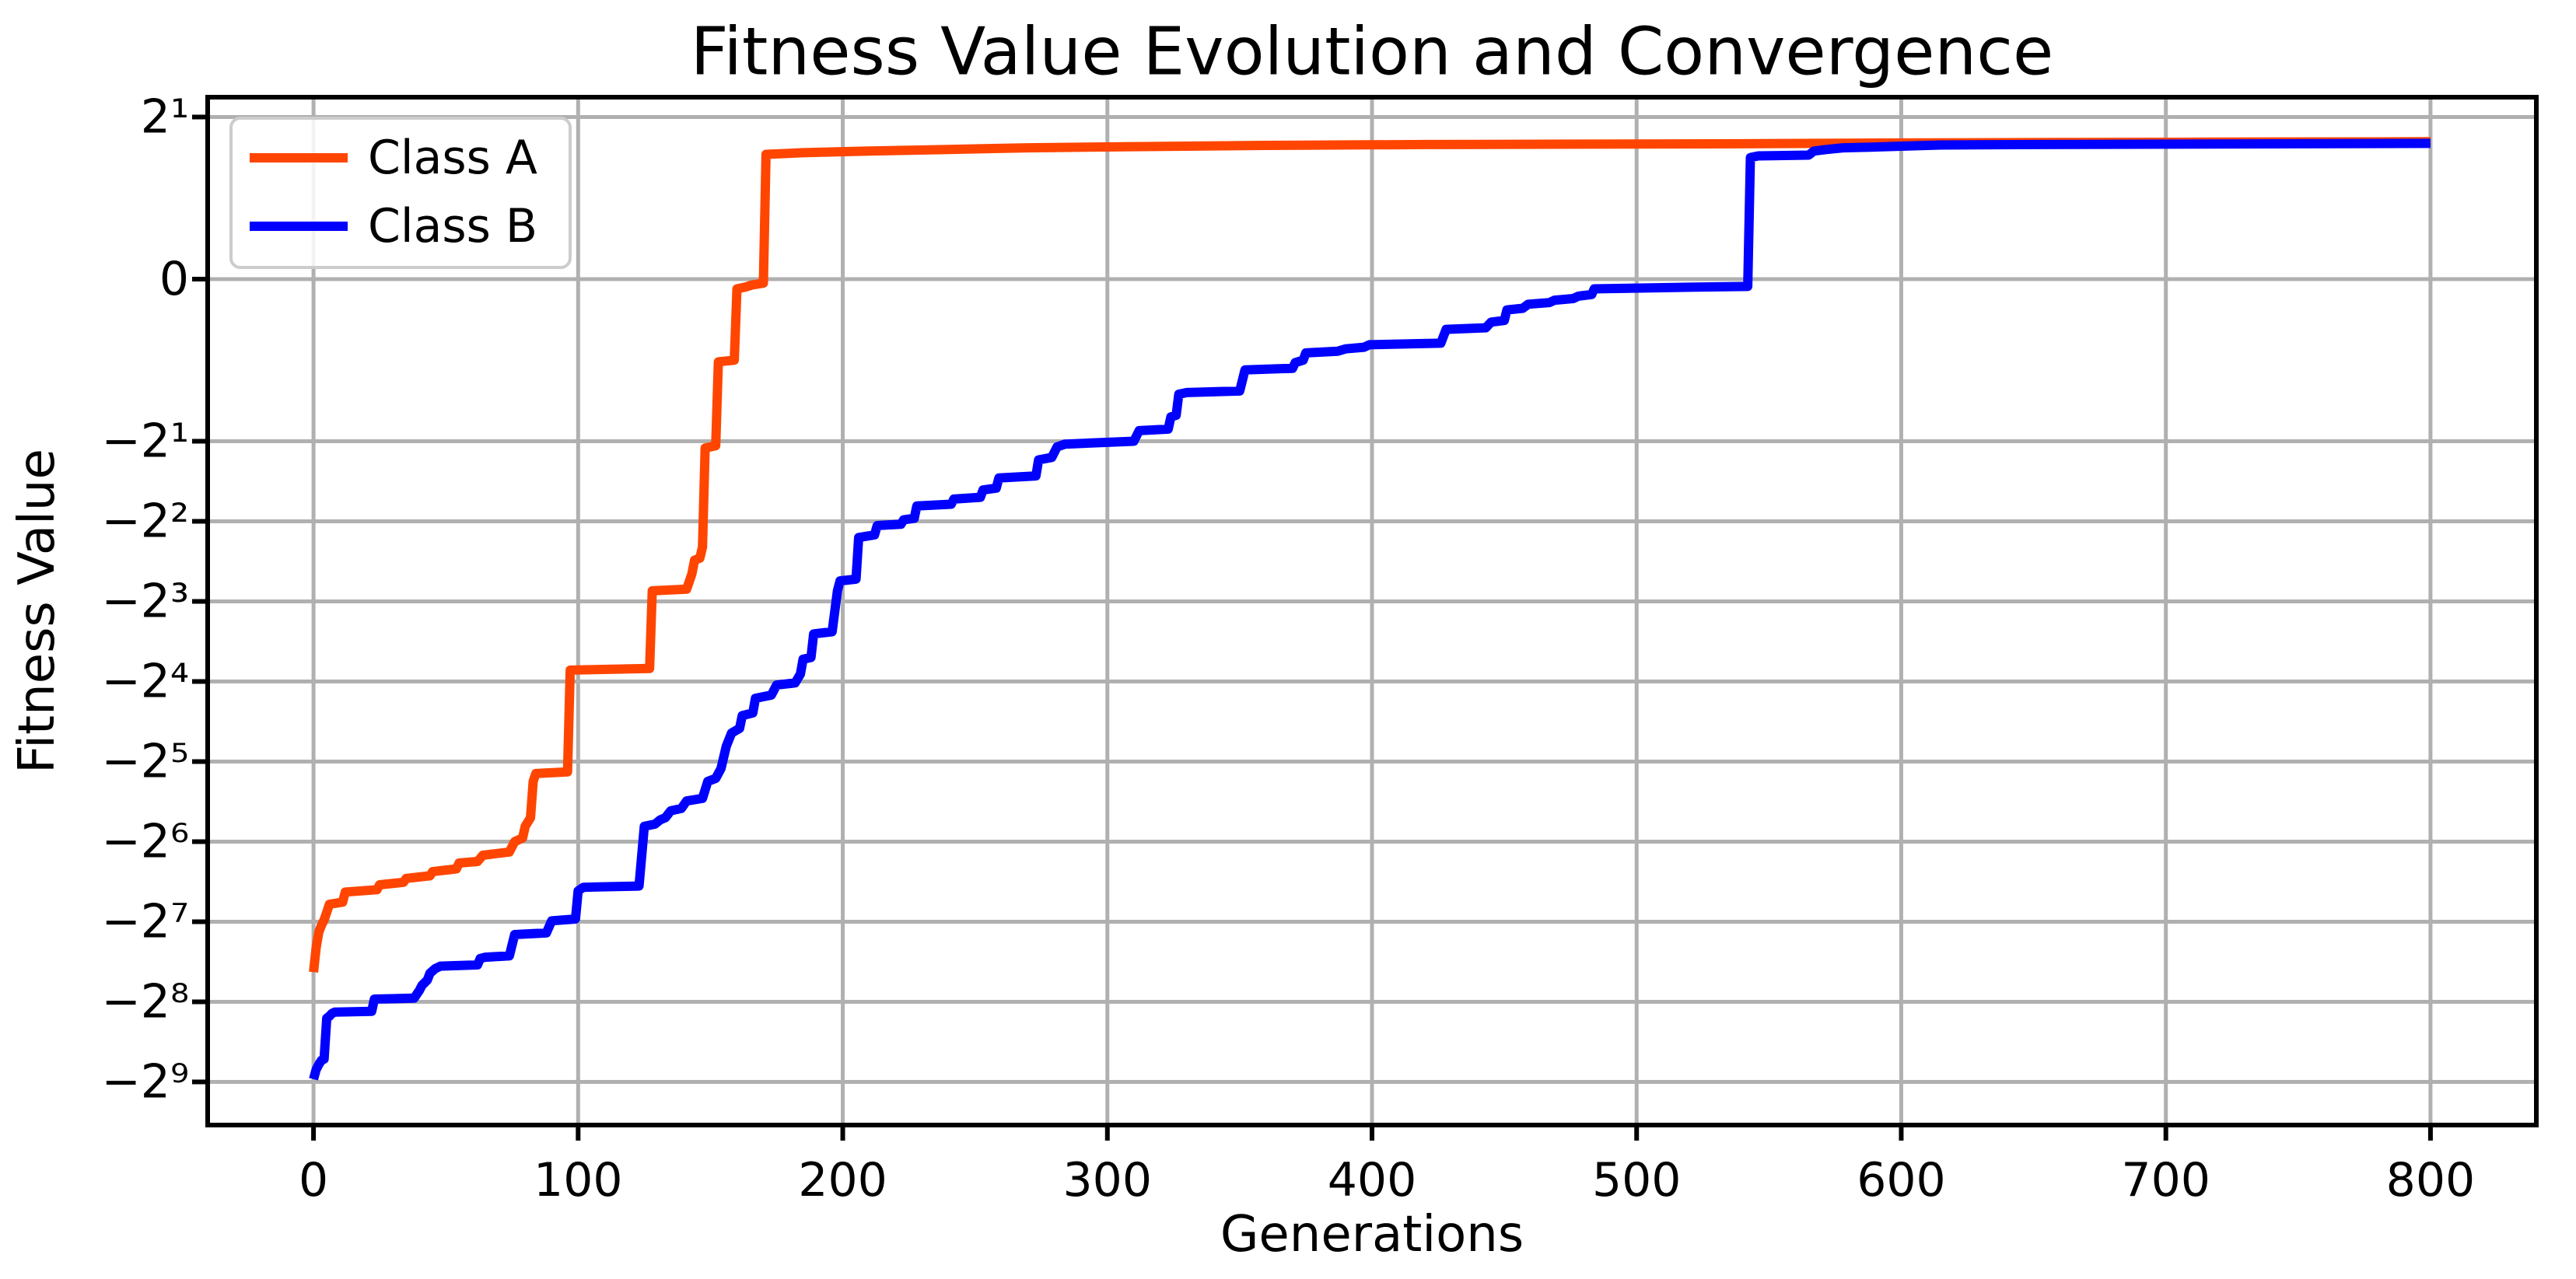 The width and height of the screenshot is (2576, 1279). What do you see at coordinates (1902, 1180) in the screenshot?
I see `x-tick-label: 600` at bounding box center [1902, 1180].